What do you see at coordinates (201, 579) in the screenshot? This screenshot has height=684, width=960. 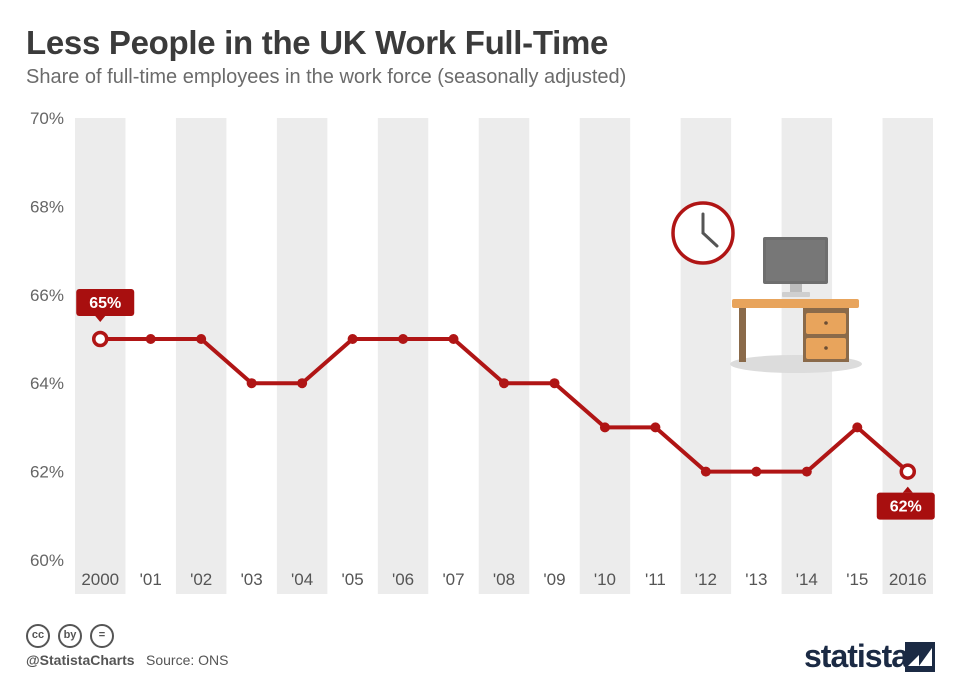 I see `x-tick-label: '02` at bounding box center [201, 579].